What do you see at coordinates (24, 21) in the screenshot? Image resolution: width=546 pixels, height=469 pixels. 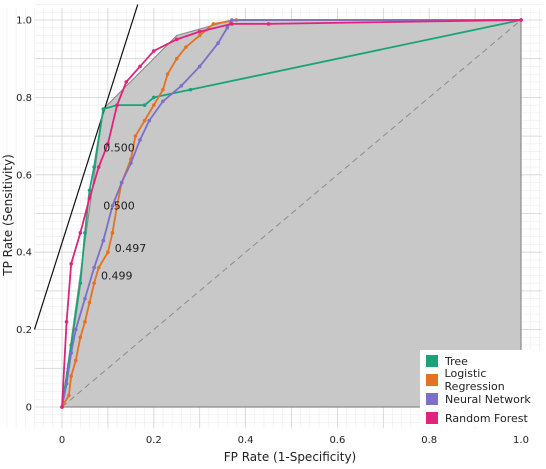 I see `y-tick-label: 1.0` at bounding box center [24, 21].